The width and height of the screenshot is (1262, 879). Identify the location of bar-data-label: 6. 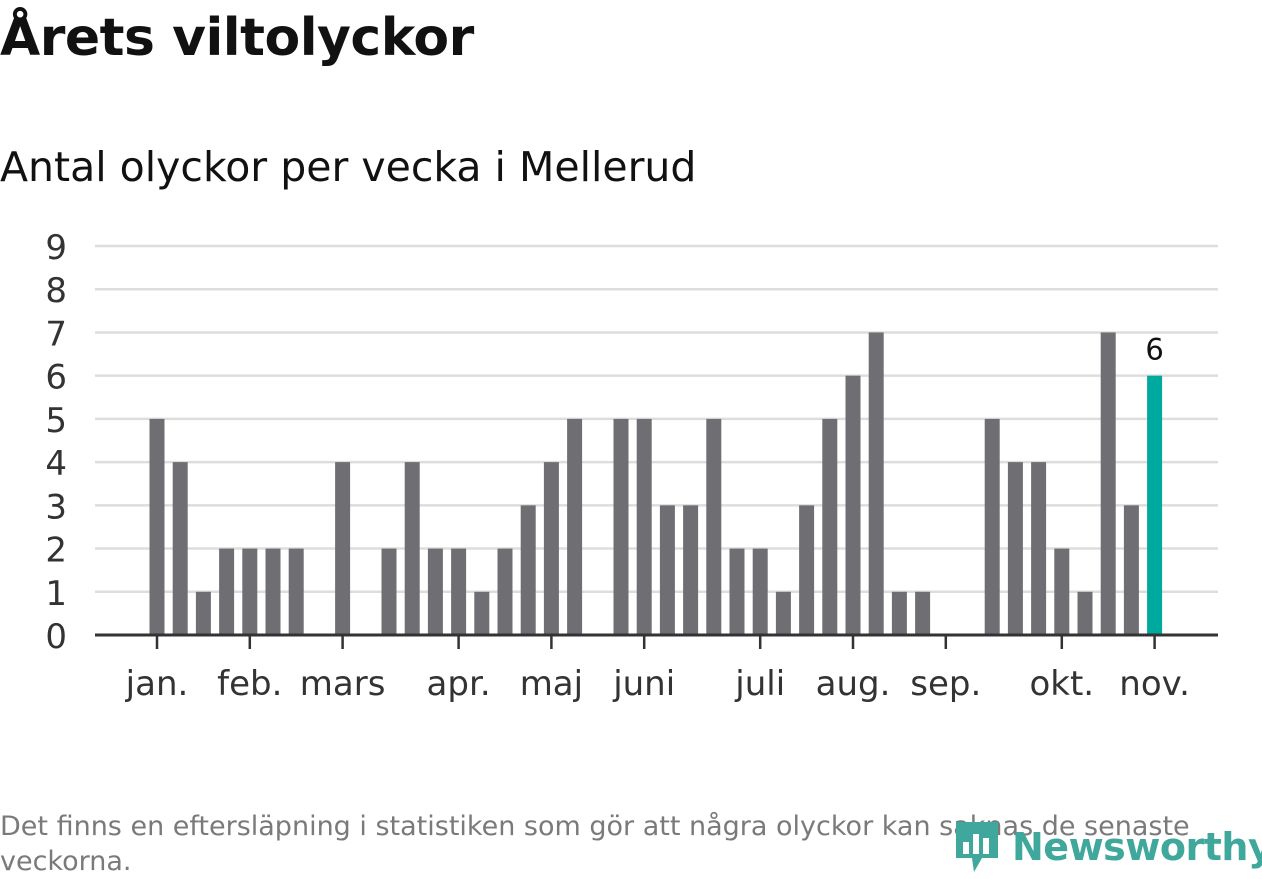
(1154, 350).